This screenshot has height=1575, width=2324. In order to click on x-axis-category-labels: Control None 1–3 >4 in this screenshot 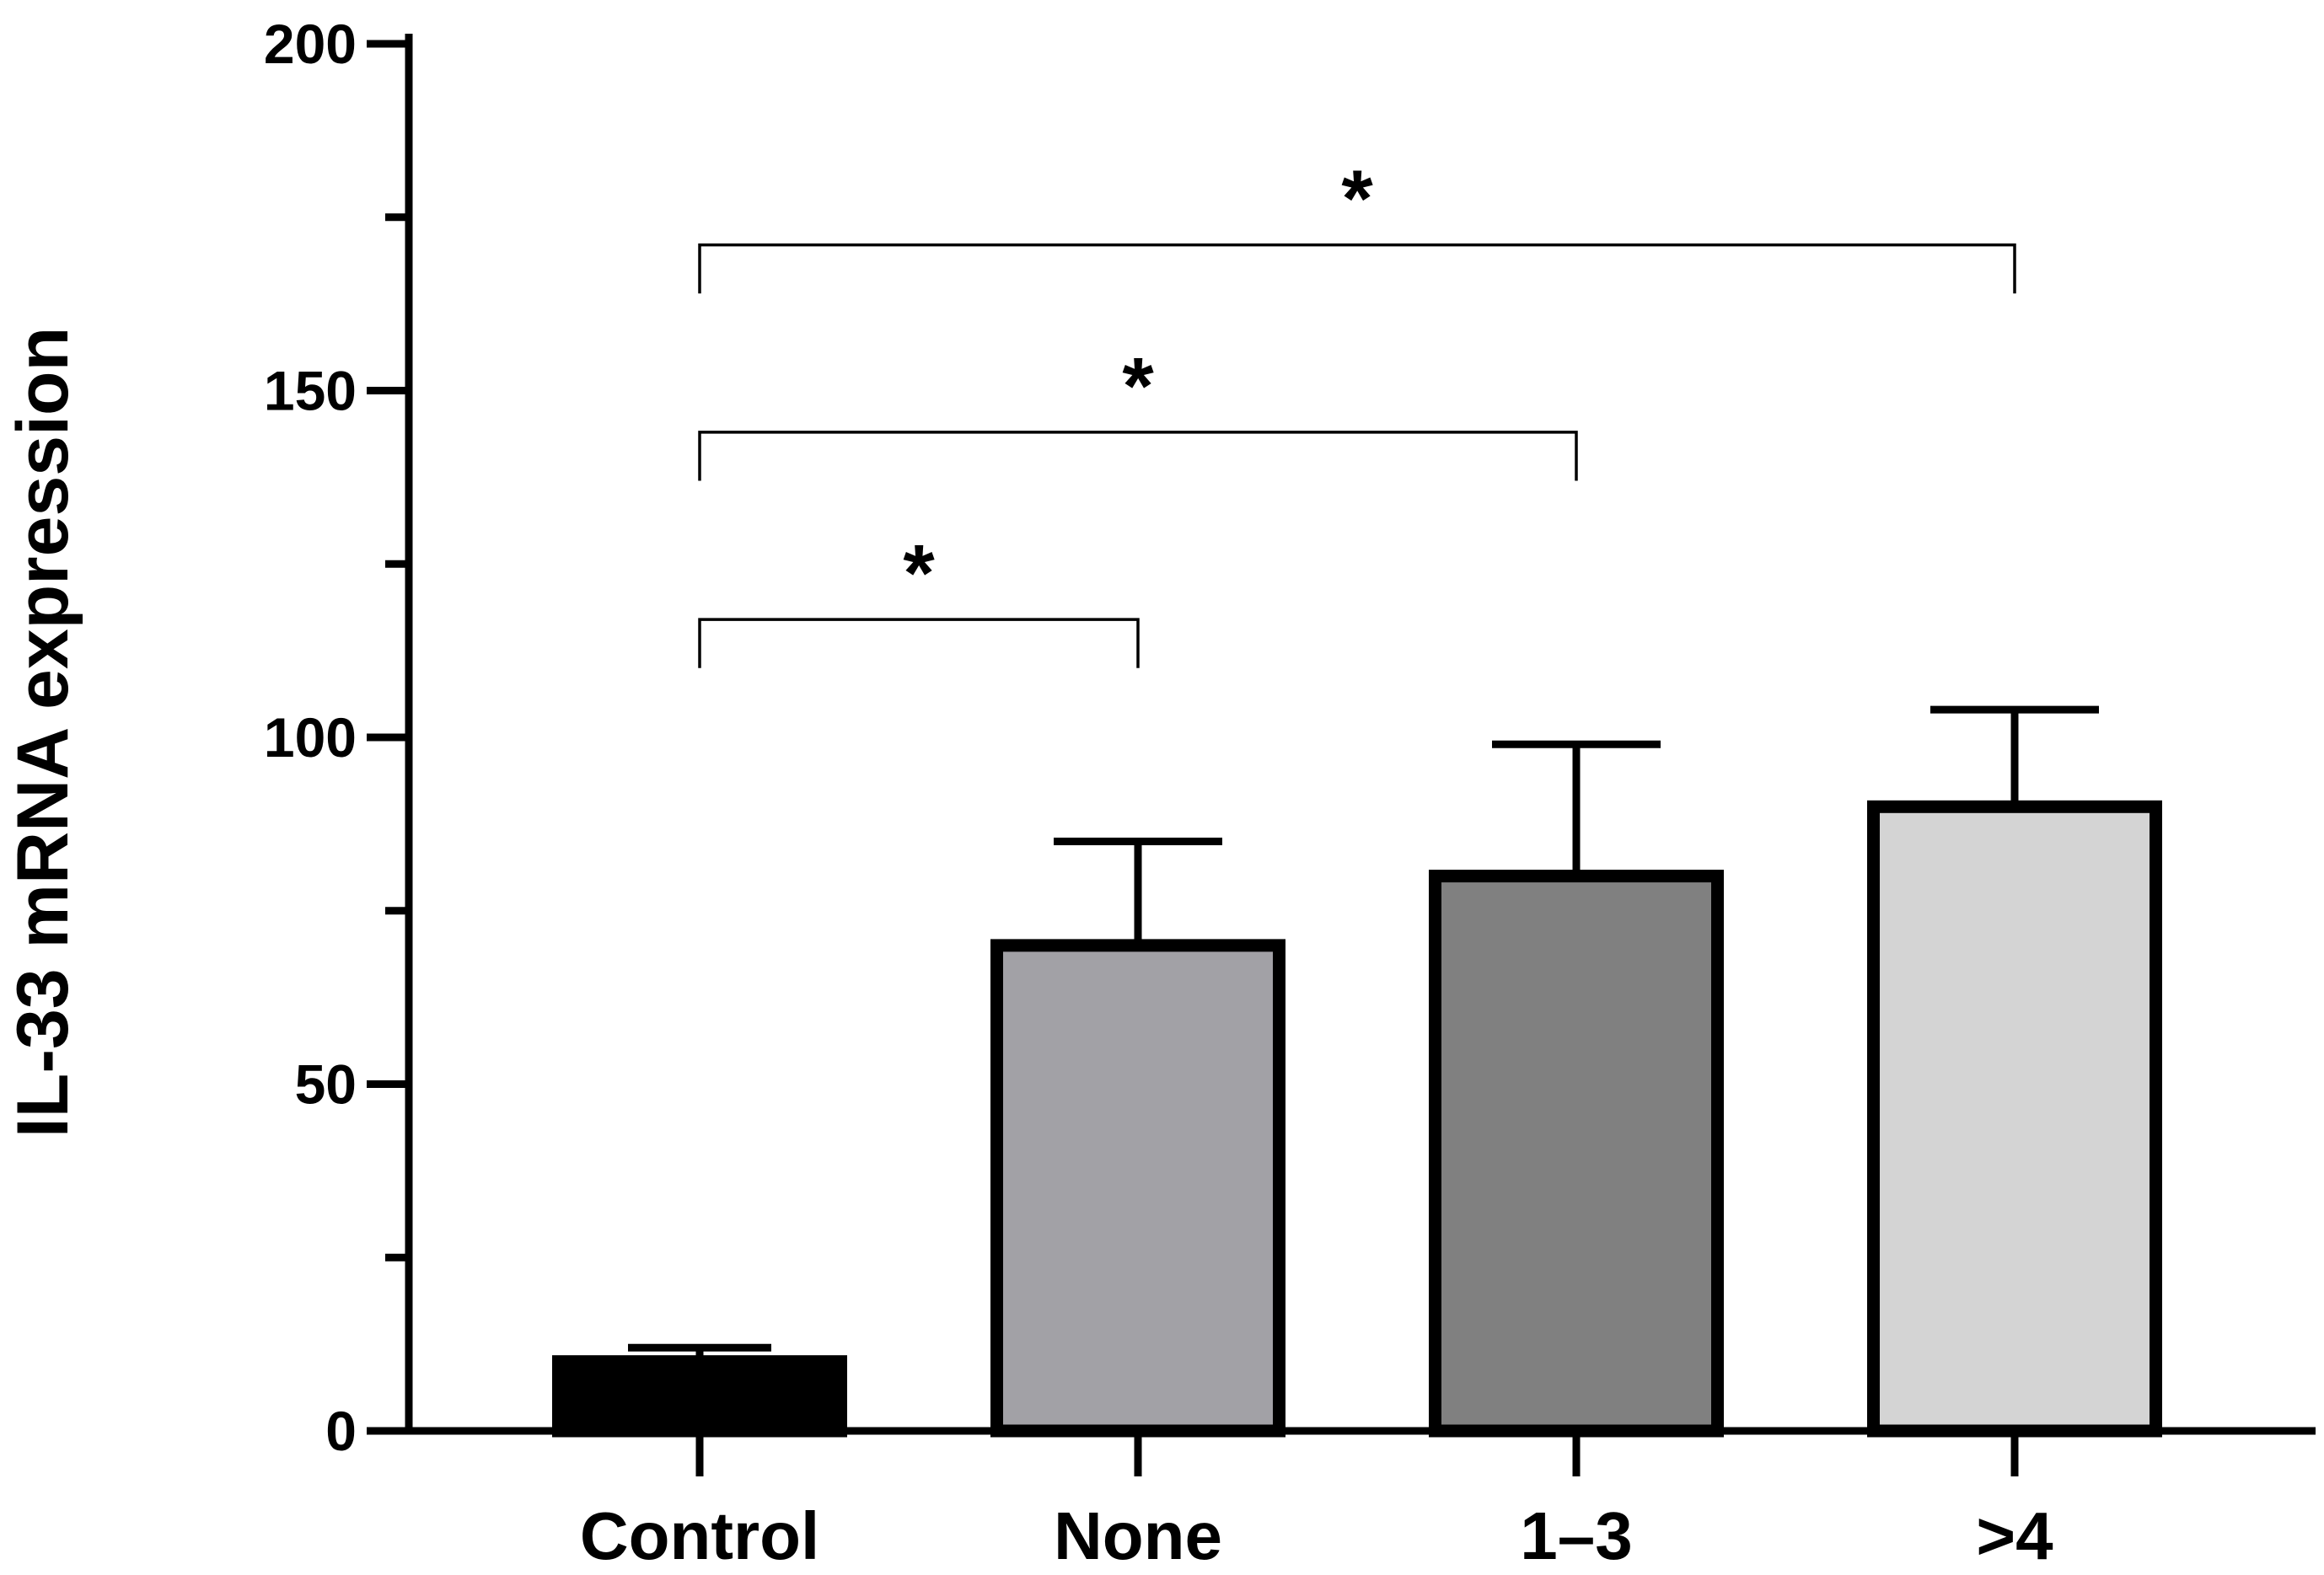, I will do `click(1316, 1535)`.